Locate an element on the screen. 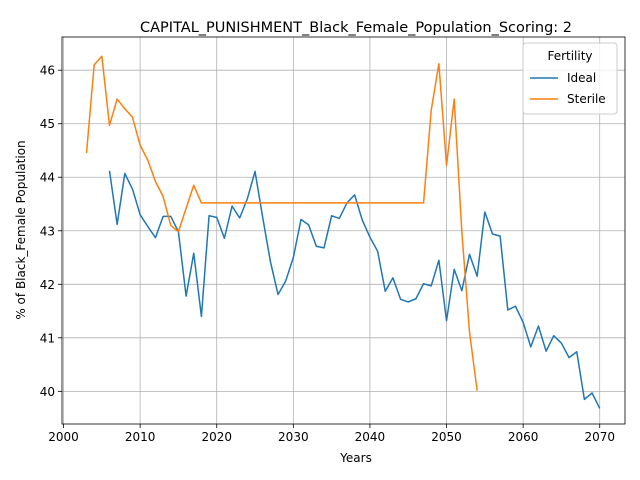  x-tick-label: 2020 is located at coordinates (216, 437).